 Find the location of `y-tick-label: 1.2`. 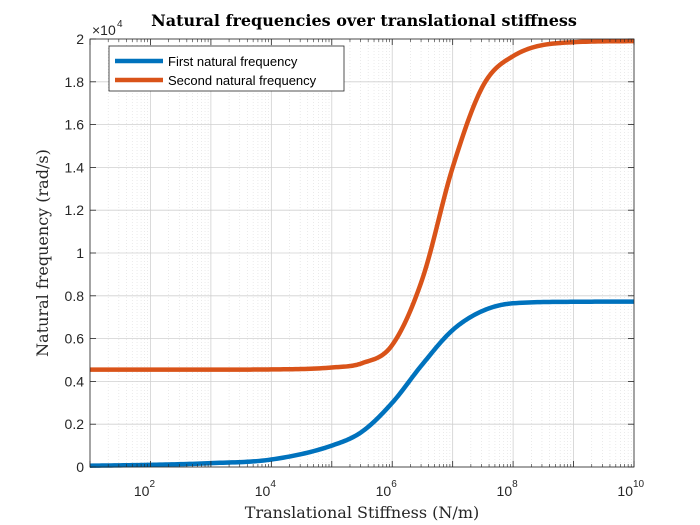

y-tick-label: 1.2 is located at coordinates (75, 210).